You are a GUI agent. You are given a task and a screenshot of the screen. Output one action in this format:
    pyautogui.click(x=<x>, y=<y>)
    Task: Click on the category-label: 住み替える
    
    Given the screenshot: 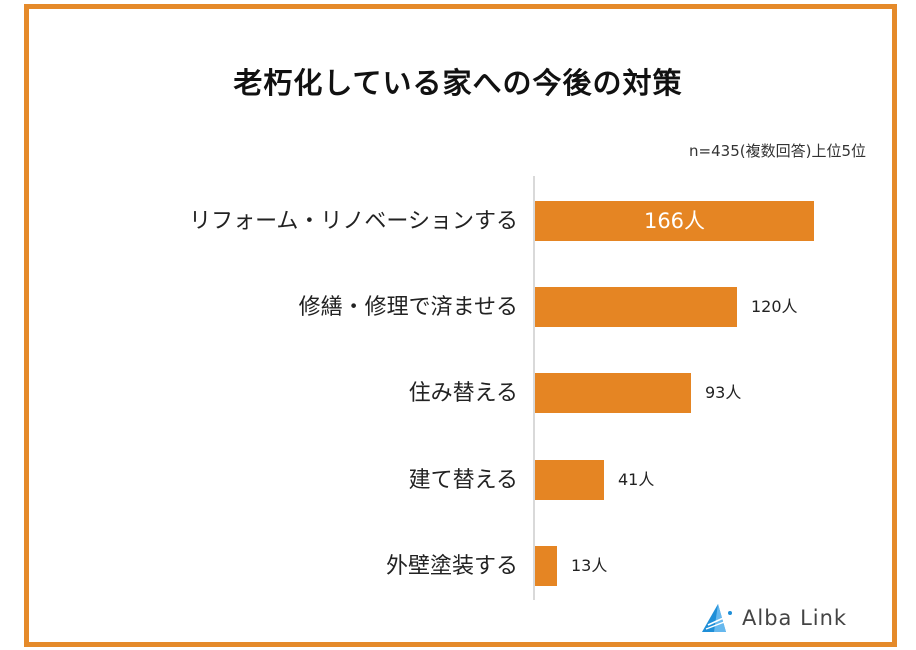 What is the action you would take?
    pyautogui.click(x=463, y=393)
    